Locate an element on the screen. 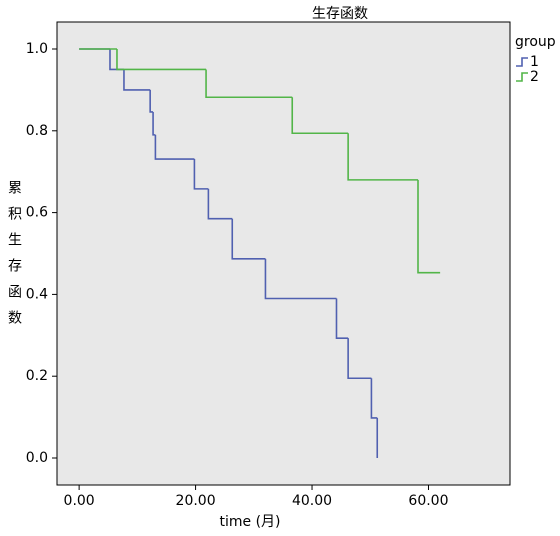 This screenshot has height=536, width=560. y-axis-label: 累积生存函数 is located at coordinates (14, 258).